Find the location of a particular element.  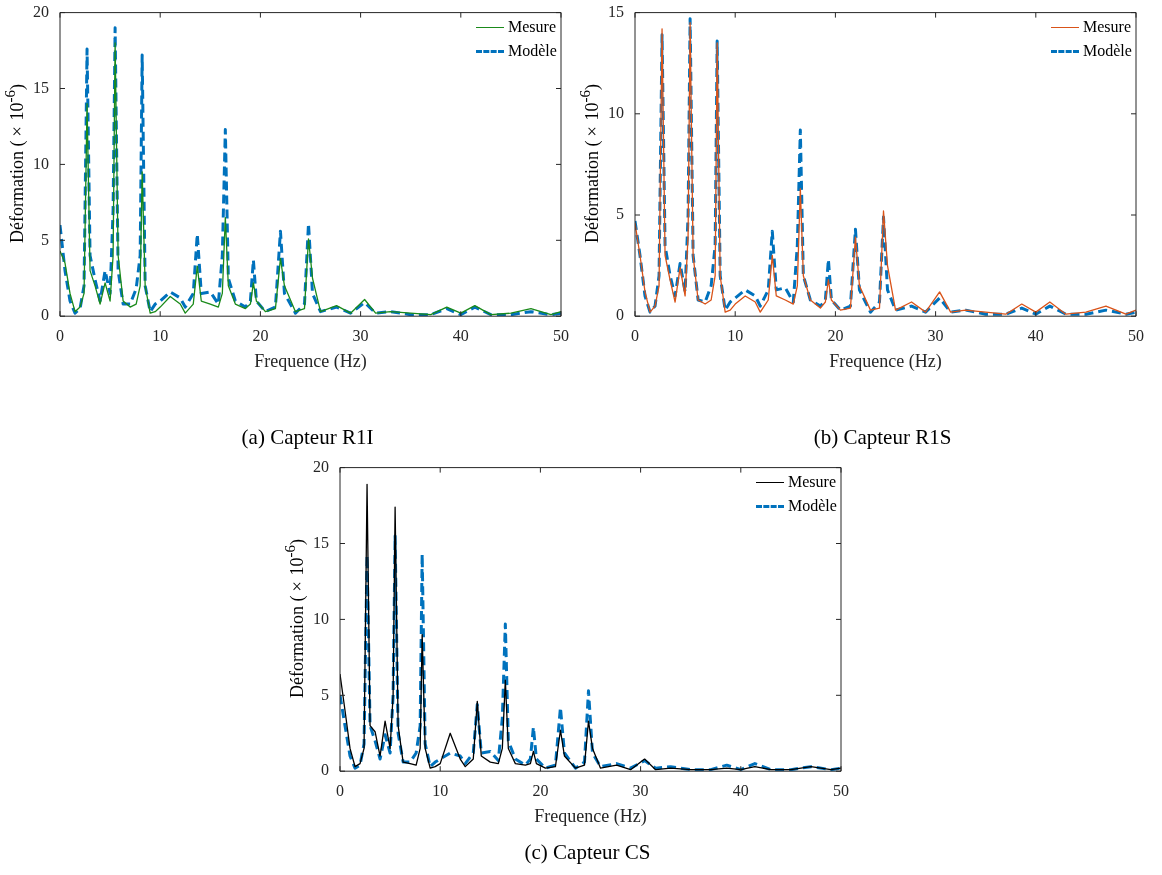

text: (c) Capteur CS is located at coordinates (587, 852).